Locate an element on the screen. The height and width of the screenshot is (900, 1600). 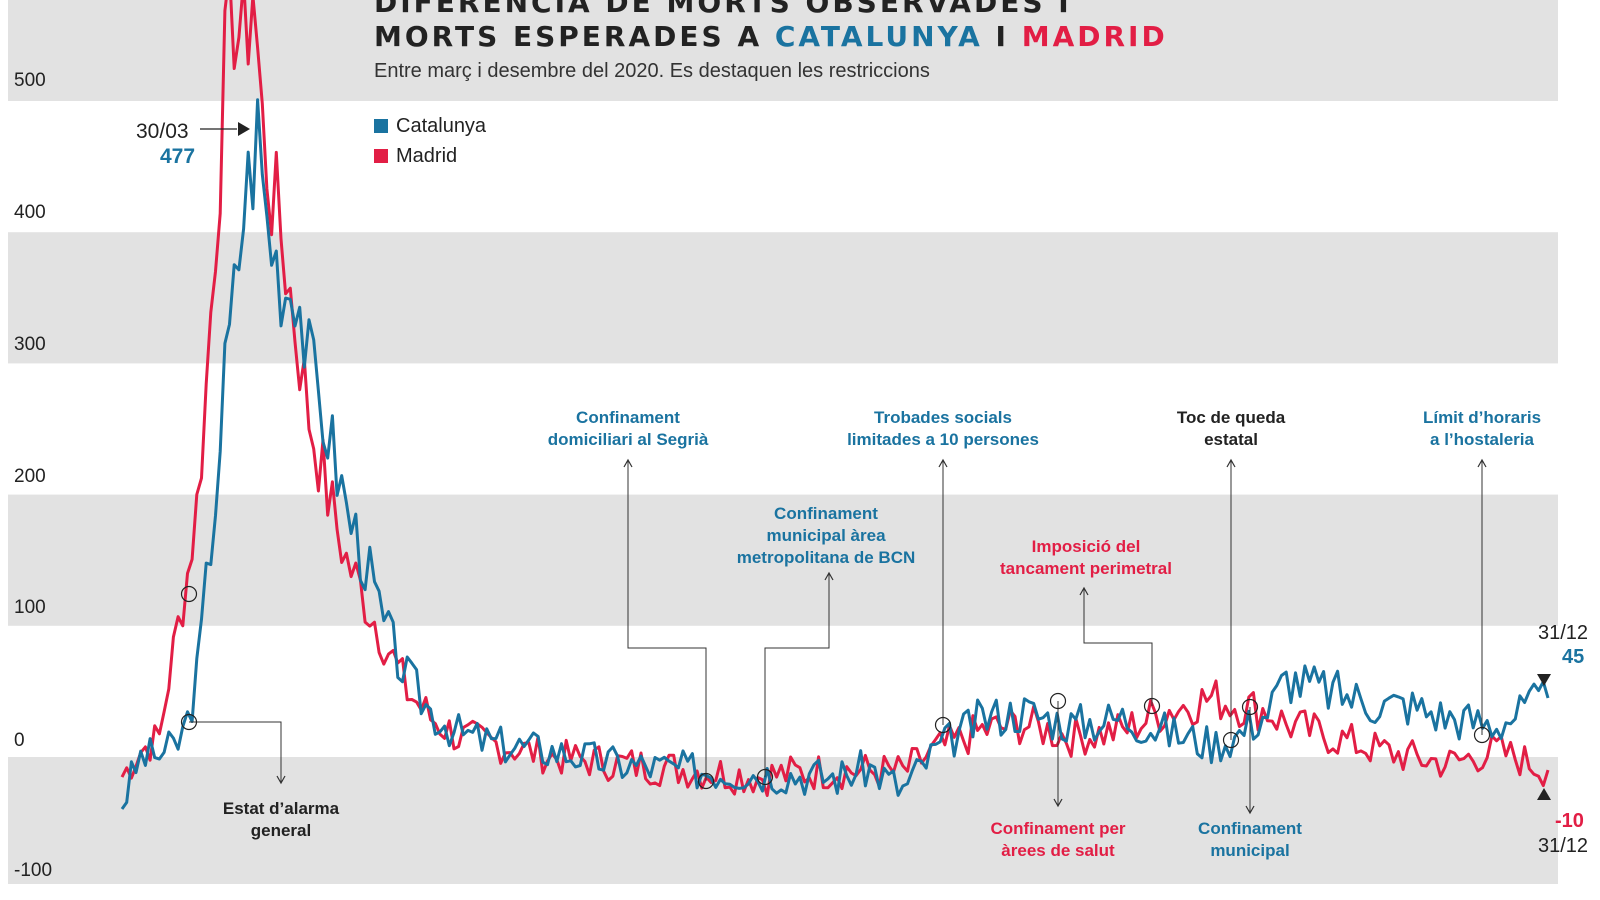
end-date-catalunya: 31/12 is located at coordinates (1563, 633).